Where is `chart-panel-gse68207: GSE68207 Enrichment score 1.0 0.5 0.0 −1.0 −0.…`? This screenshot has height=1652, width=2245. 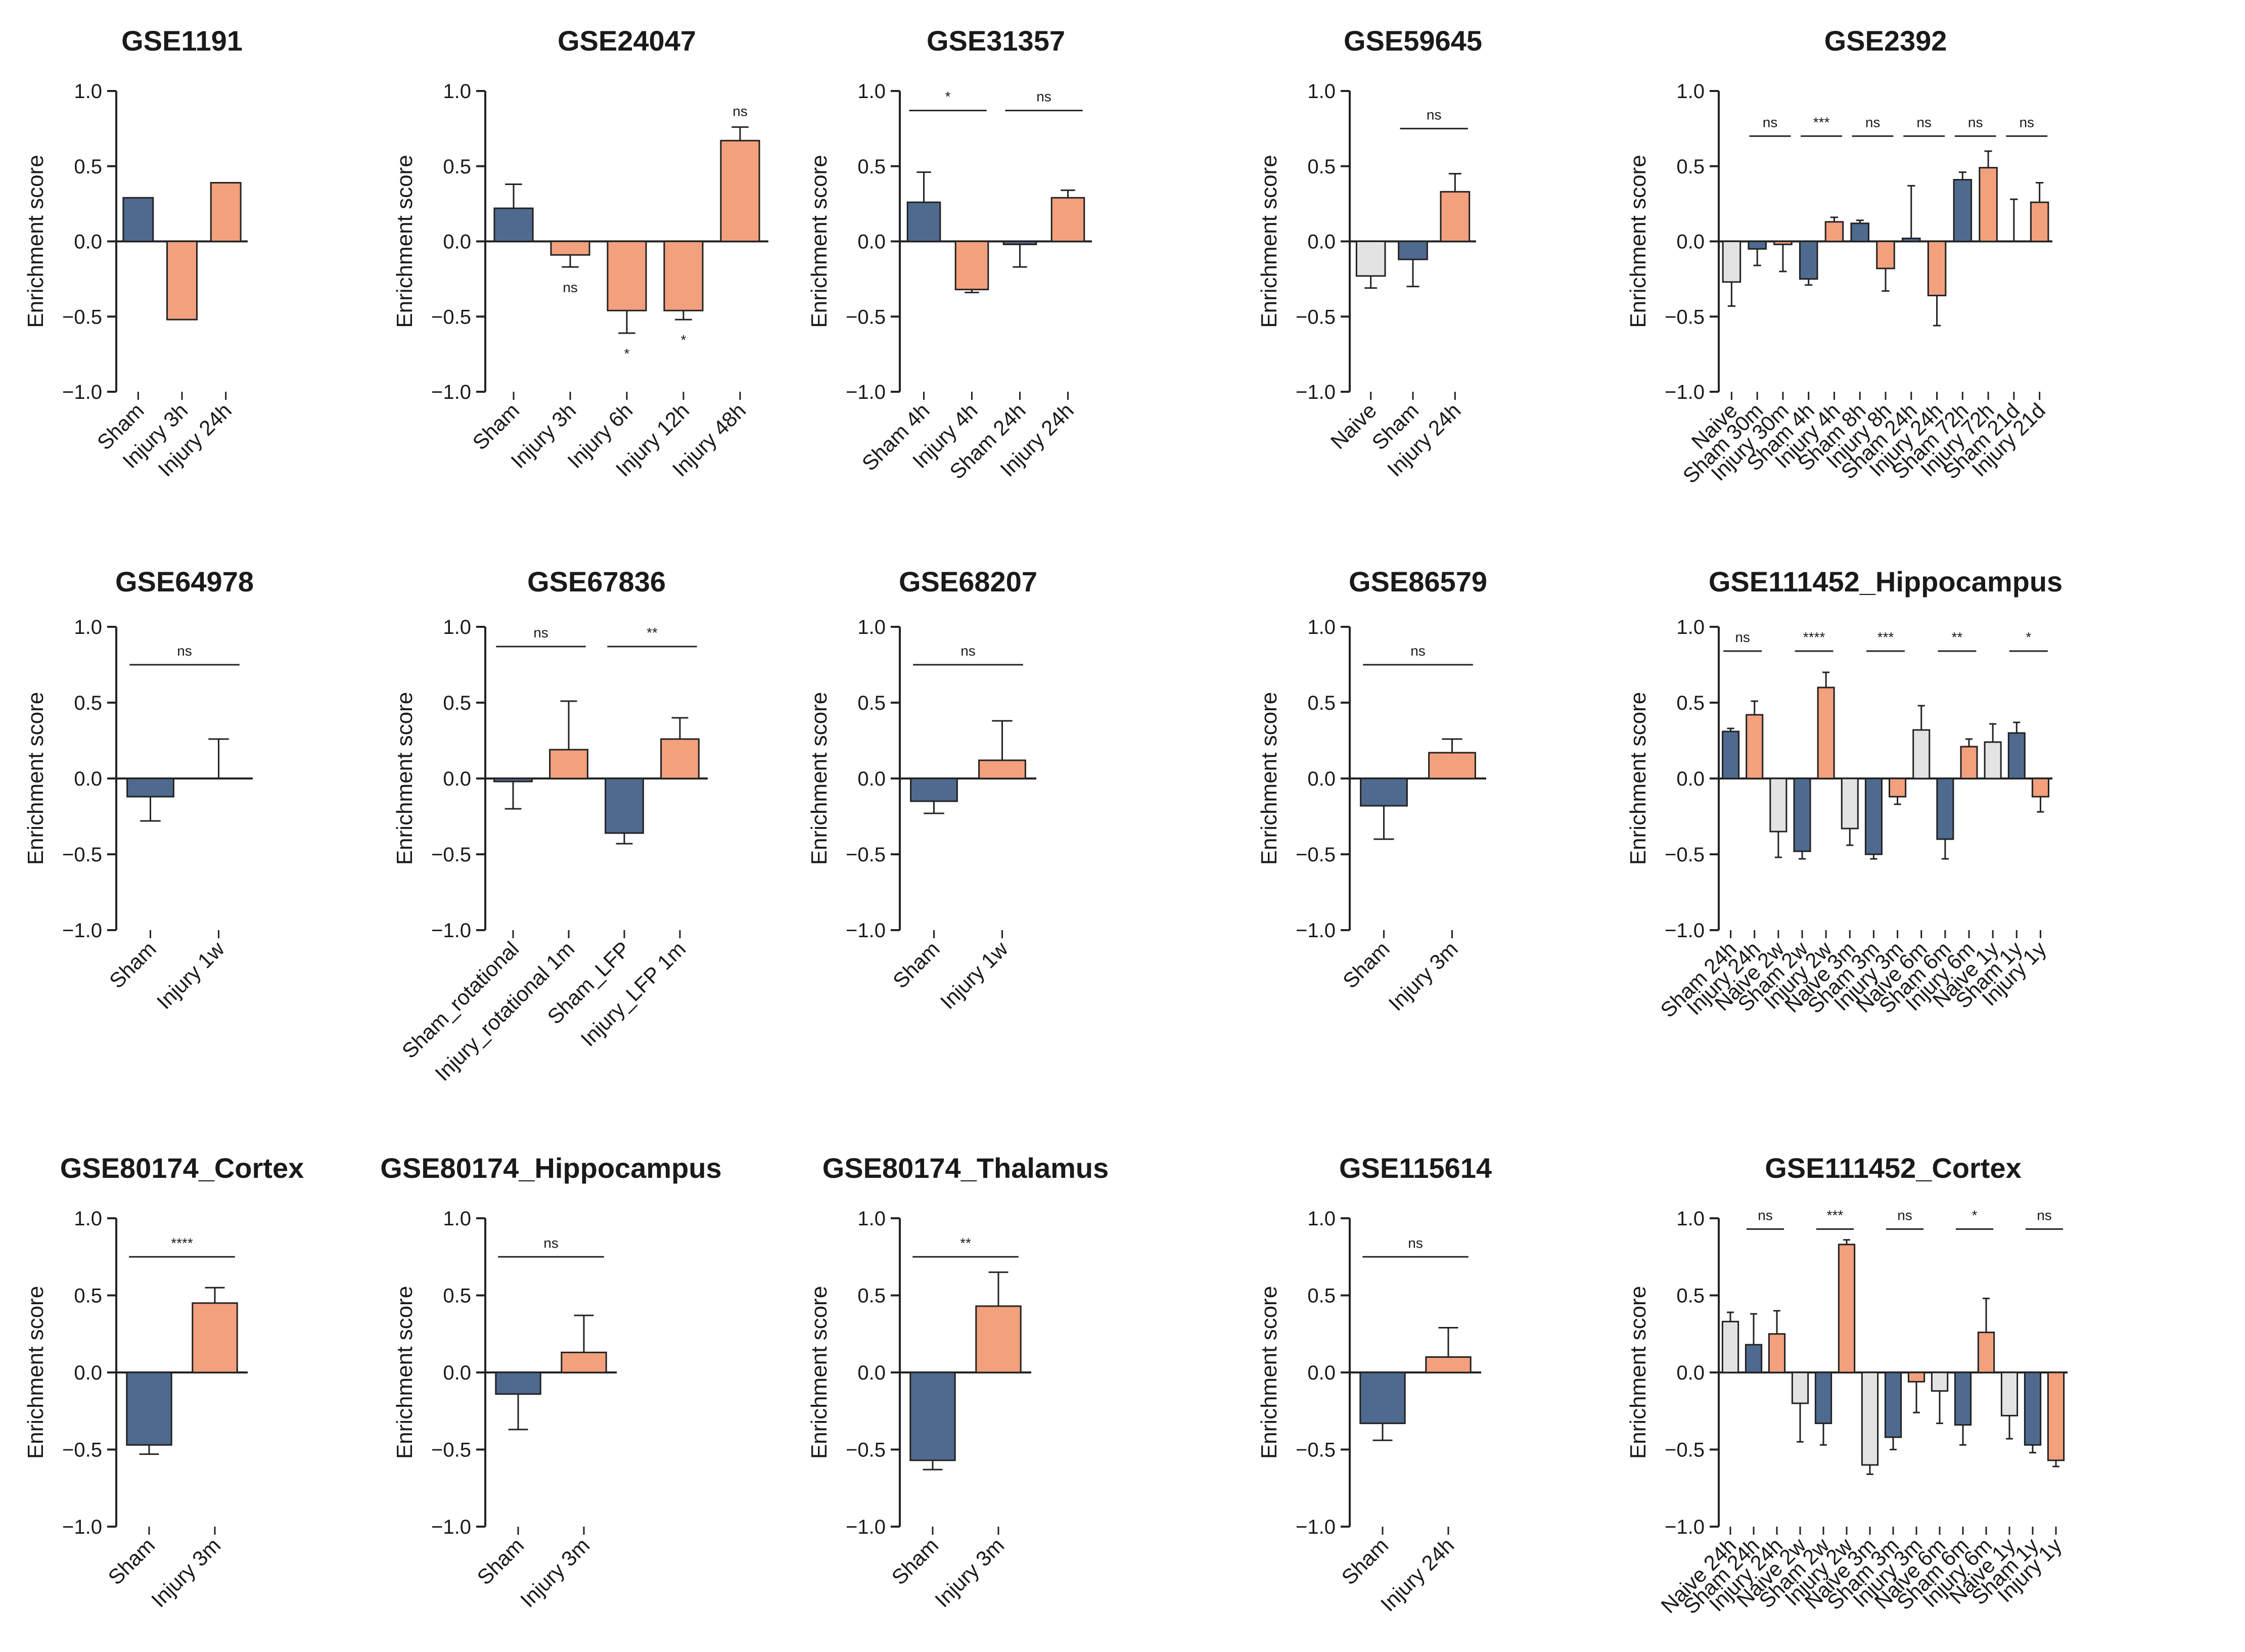 chart-panel-gse68207: GSE68207 Enrichment score 1.0 0.5 0.0 −1.0 −0.… is located at coordinates (922, 790).